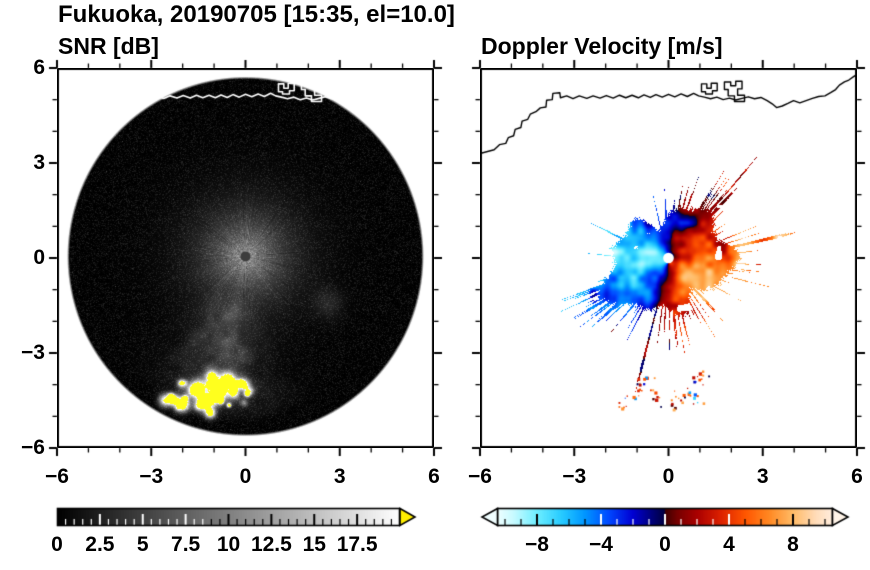 This screenshot has width=870, height=570. What do you see at coordinates (357, 544) in the screenshot?
I see `snr-colorbar-tick-label: 17.5` at bounding box center [357, 544].